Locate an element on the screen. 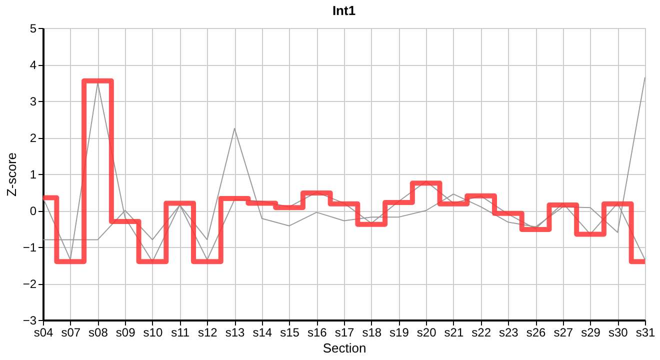 Image resolution: width=660 pixels, height=360 pixels. y-tick-label: 1 is located at coordinates (33, 175).